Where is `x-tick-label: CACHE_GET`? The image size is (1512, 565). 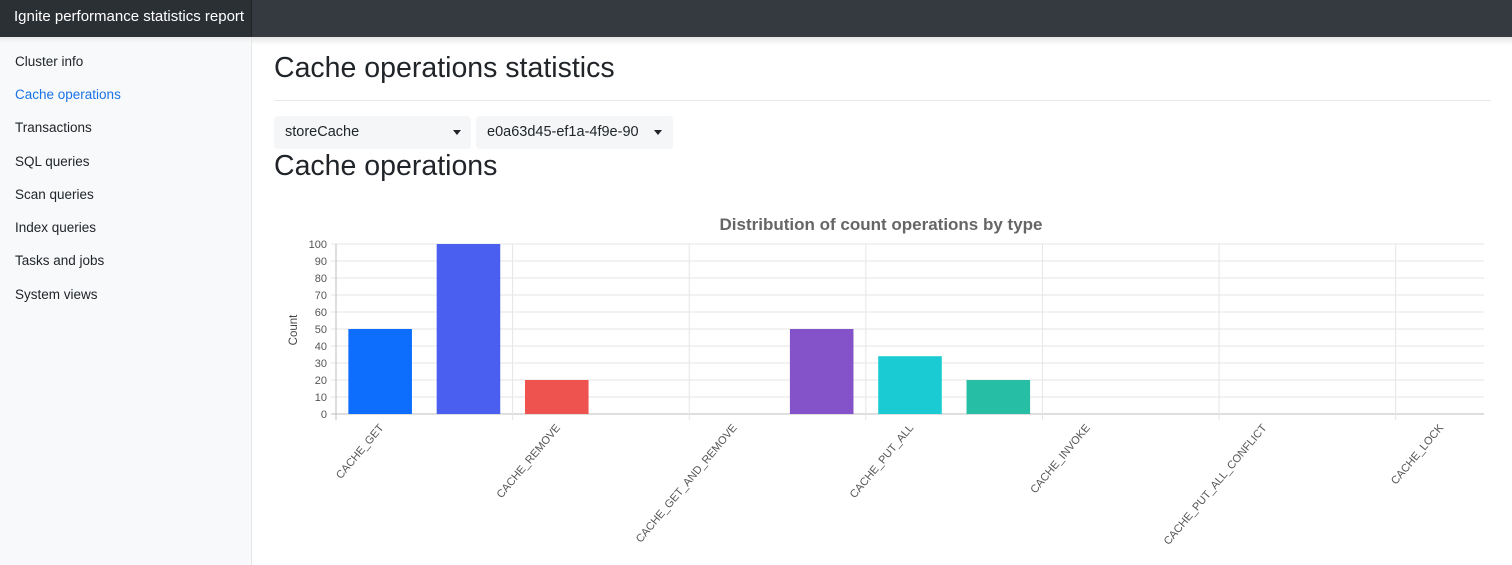 x-tick-label: CACHE_GET is located at coordinates (360, 451).